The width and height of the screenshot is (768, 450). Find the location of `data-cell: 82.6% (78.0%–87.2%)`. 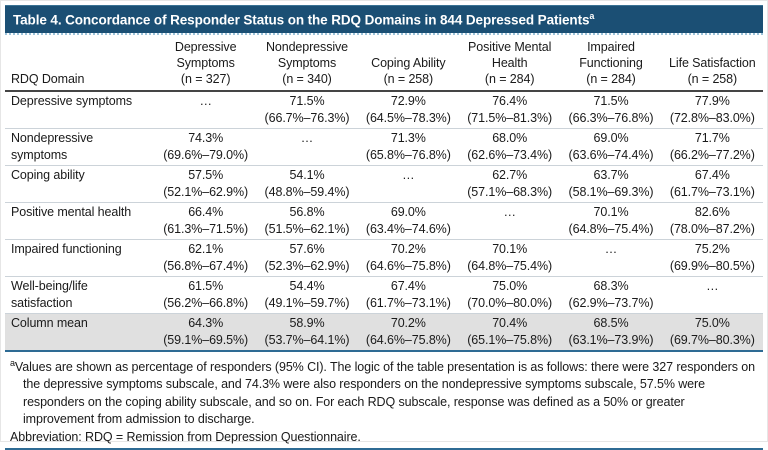

data-cell: 82.6% (78.0%–87.2%) is located at coordinates (712, 221).